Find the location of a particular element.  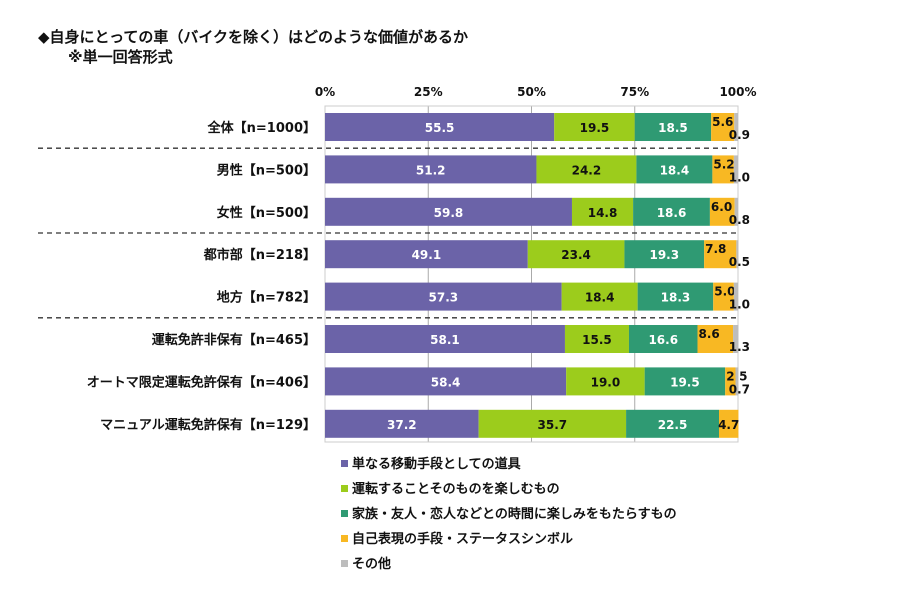

data-label: 4.7 is located at coordinates (728, 425).